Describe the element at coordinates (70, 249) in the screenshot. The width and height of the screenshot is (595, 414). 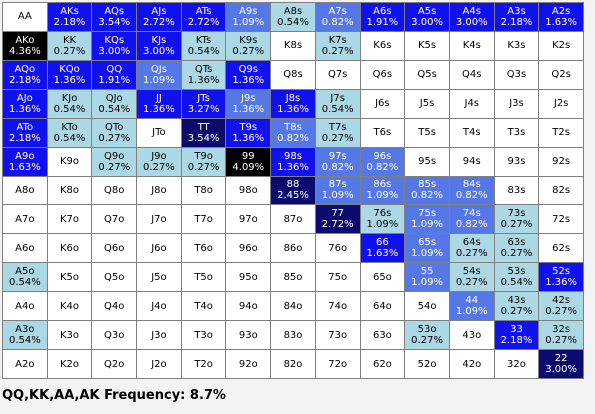
I see `hand-cell-K6o: K6o` at that location.